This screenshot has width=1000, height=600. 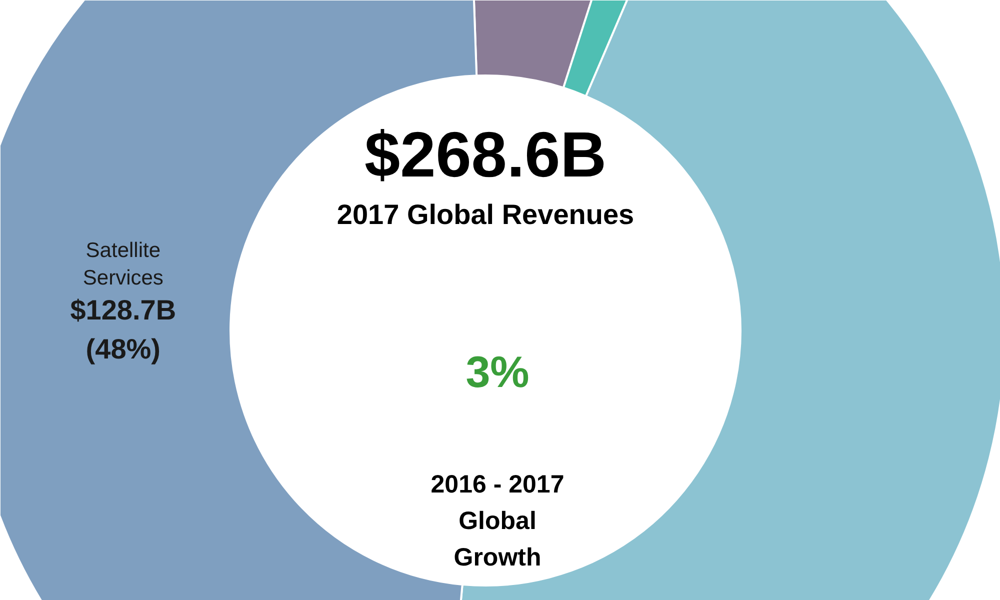 What do you see at coordinates (498, 372) in the screenshot?
I see `text: 3%` at bounding box center [498, 372].